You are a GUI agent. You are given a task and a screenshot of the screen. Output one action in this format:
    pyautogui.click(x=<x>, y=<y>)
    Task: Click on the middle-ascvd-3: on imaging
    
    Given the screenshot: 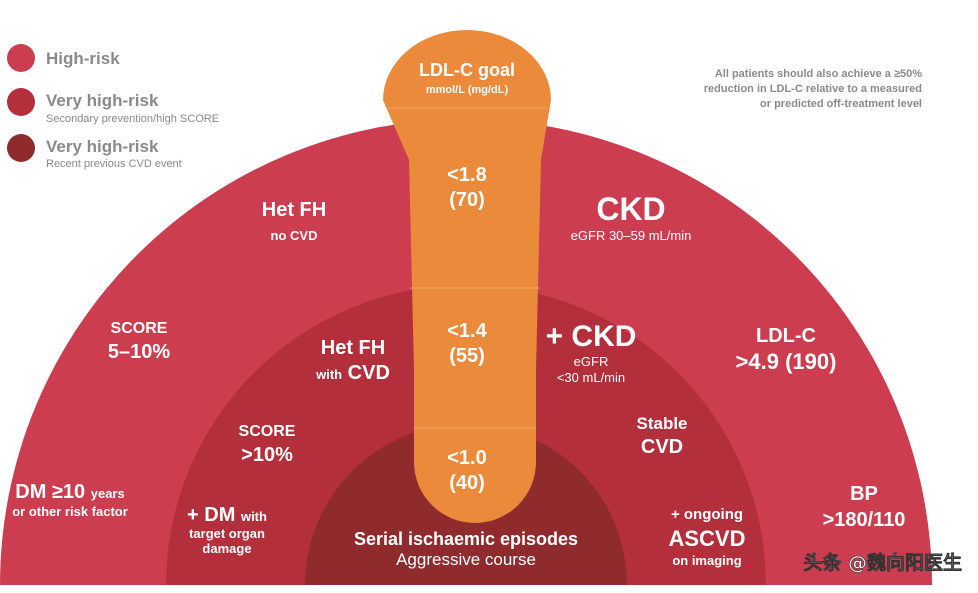 What is the action you would take?
    pyautogui.click(x=706, y=560)
    